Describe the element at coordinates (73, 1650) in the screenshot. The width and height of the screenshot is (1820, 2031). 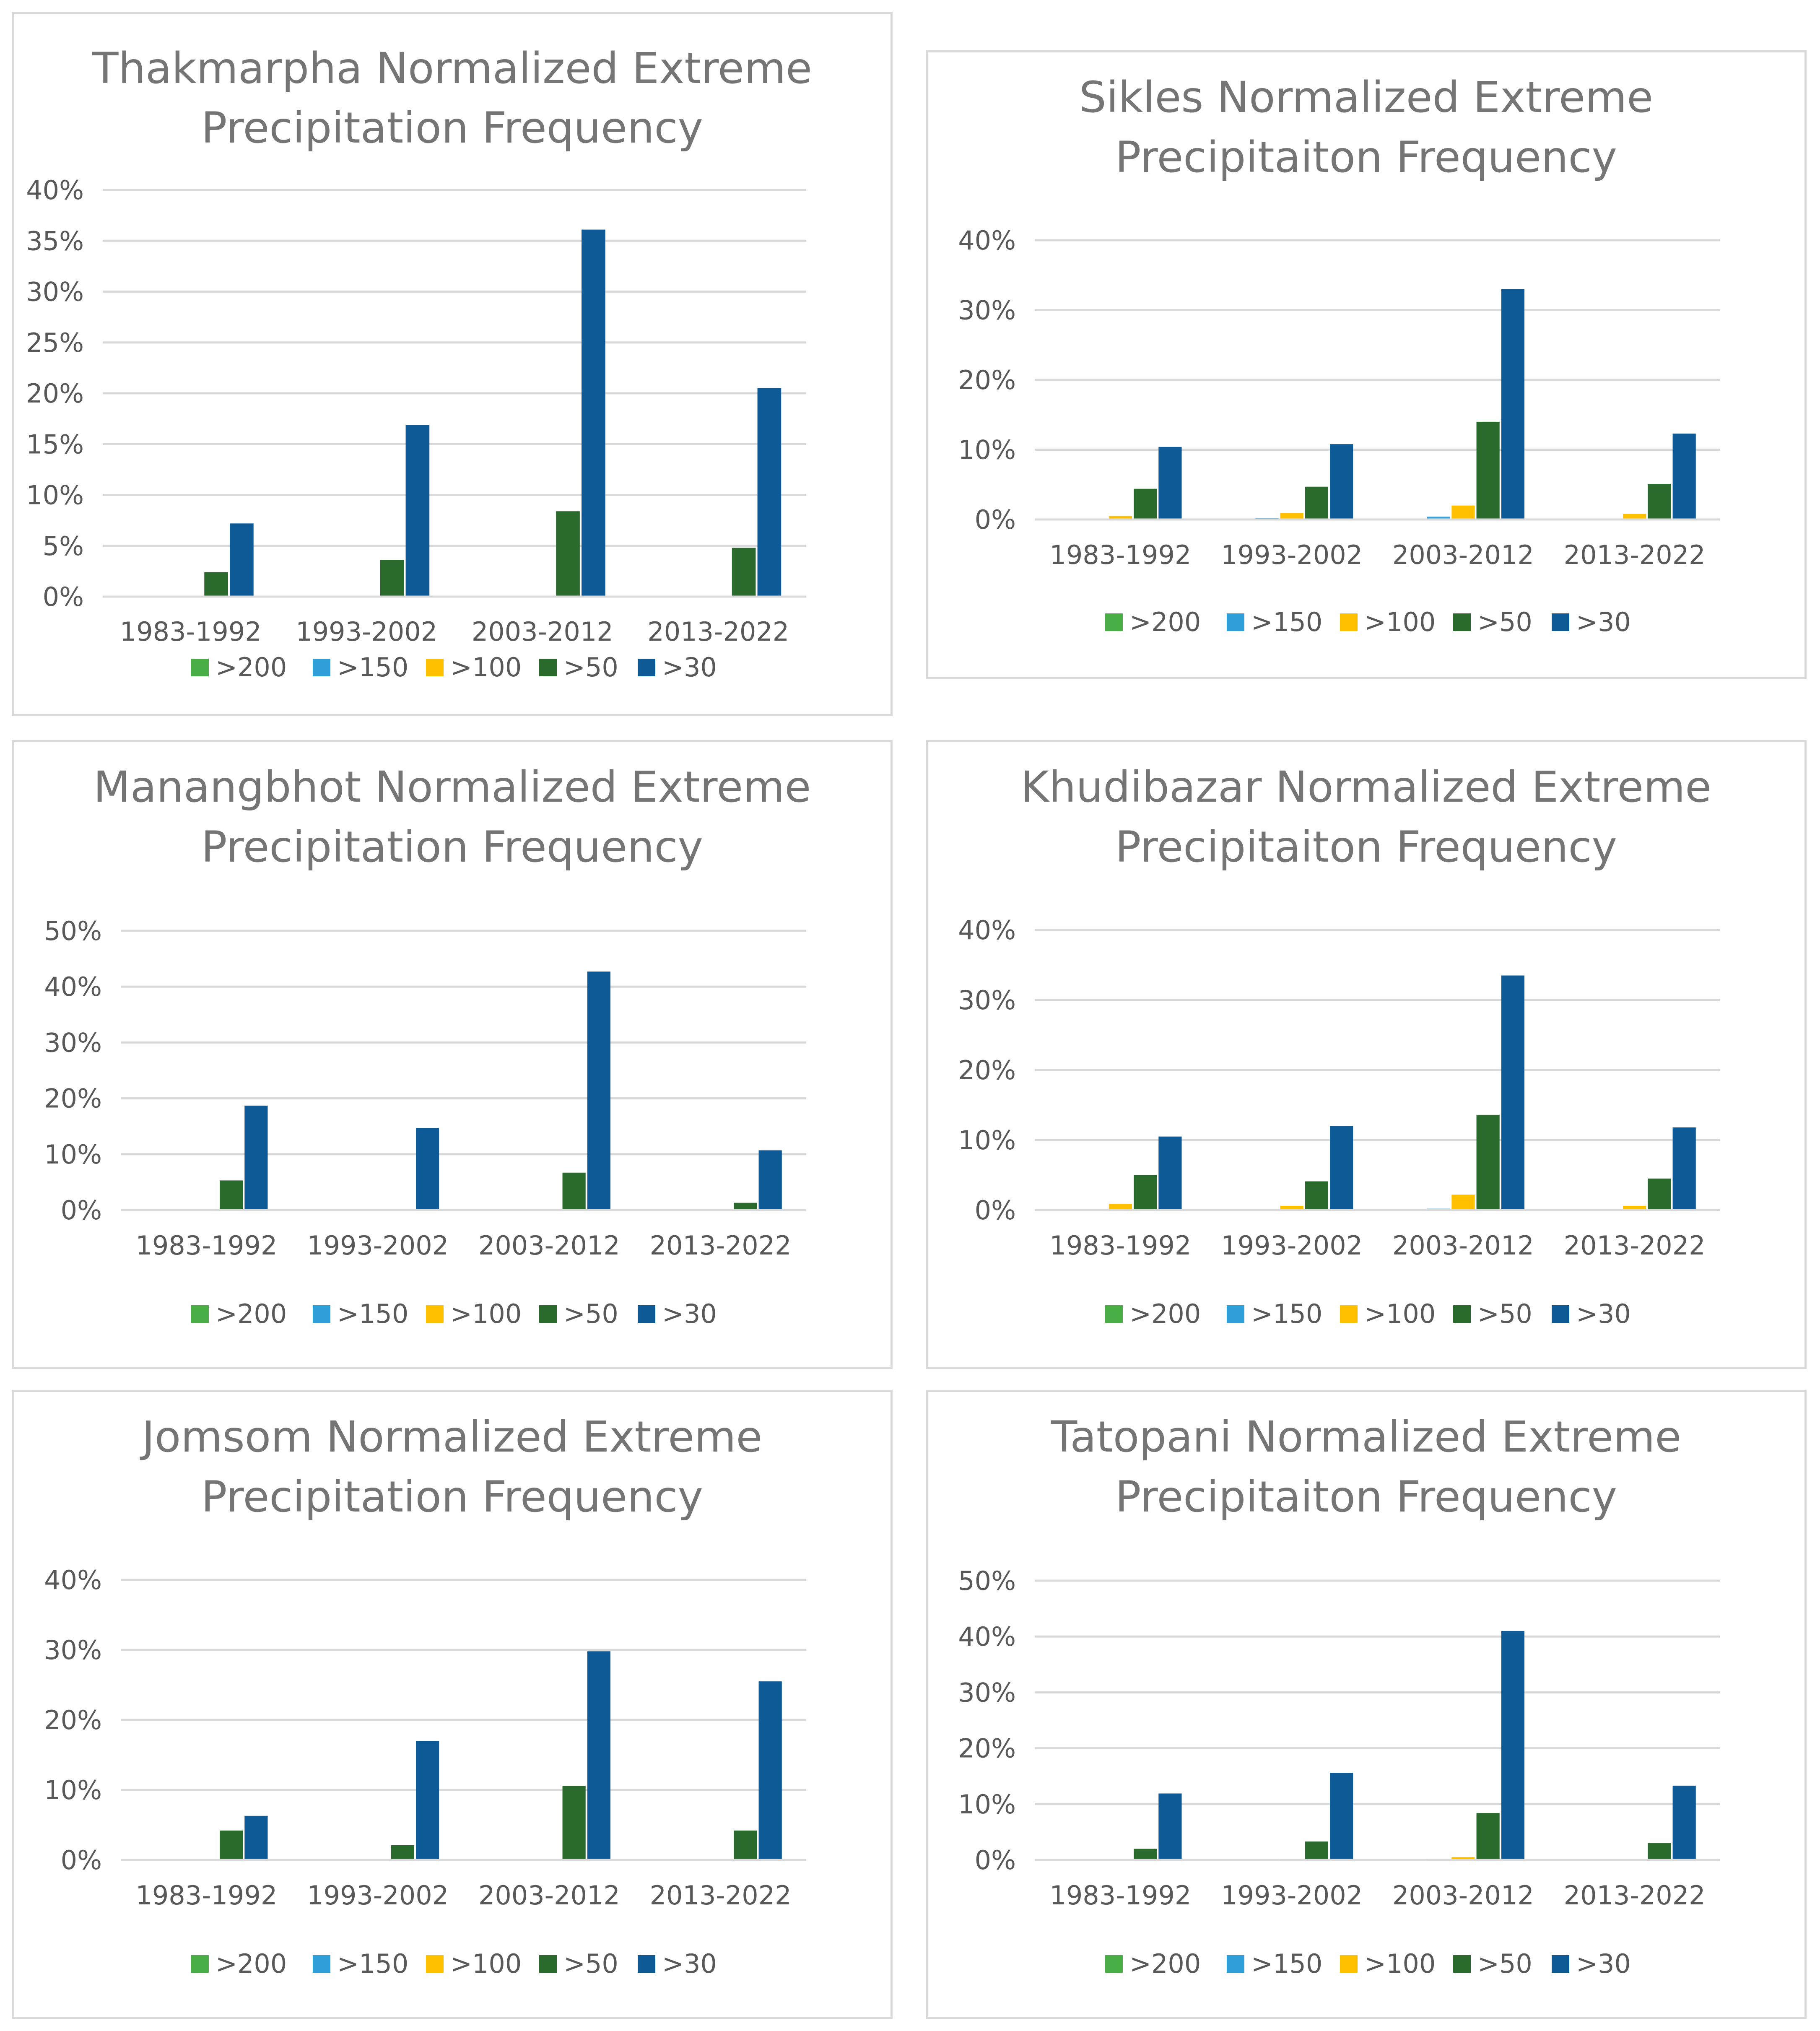
I see `y-tick-label: 30%` at that location.